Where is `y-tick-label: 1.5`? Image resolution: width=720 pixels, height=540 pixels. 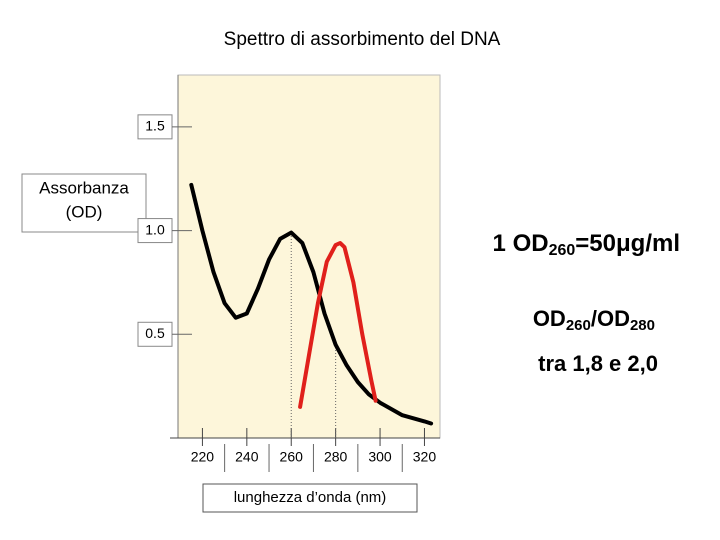
y-tick-label: 1.5 is located at coordinates (155, 126).